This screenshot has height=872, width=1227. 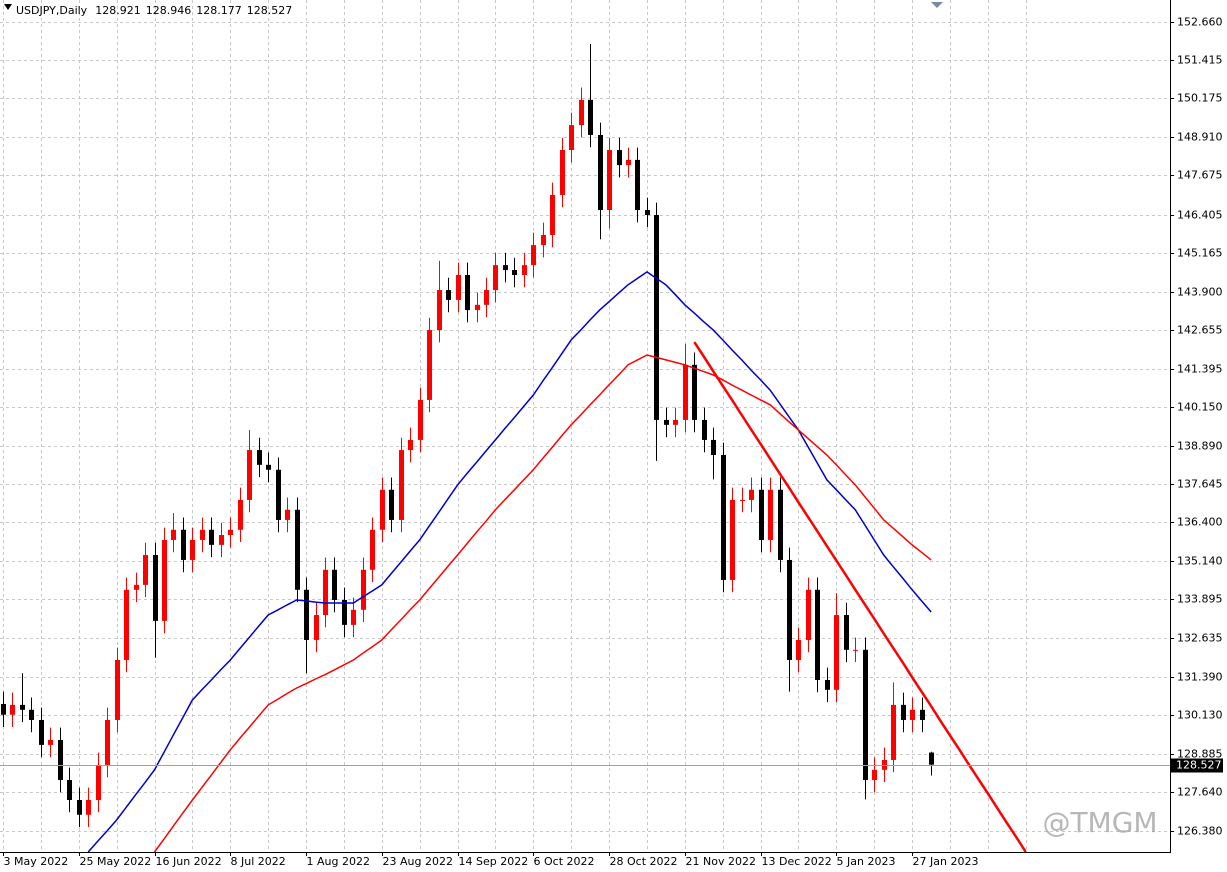 I want to click on y-tick-label: 143.900, so click(x=1200, y=292).